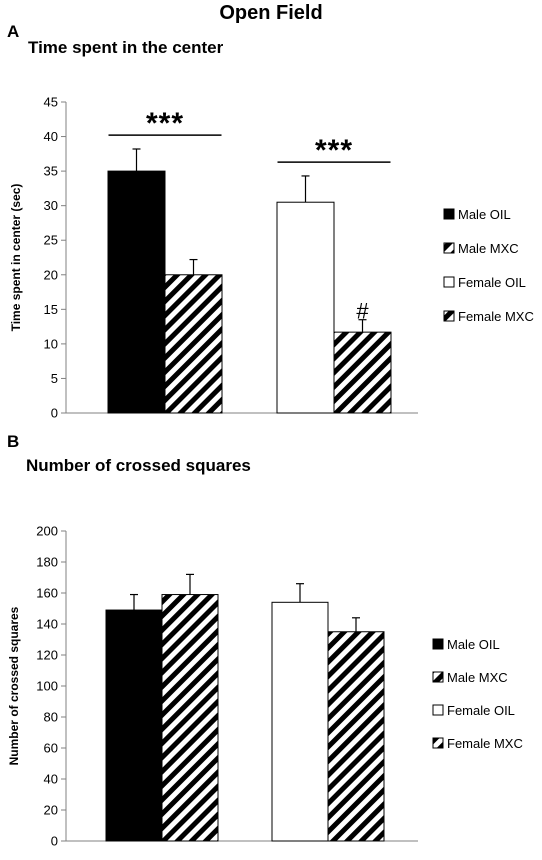 This screenshot has width=542, height=860. What do you see at coordinates (51, 343) in the screenshot?
I see `y-tick-label: 10` at bounding box center [51, 343].